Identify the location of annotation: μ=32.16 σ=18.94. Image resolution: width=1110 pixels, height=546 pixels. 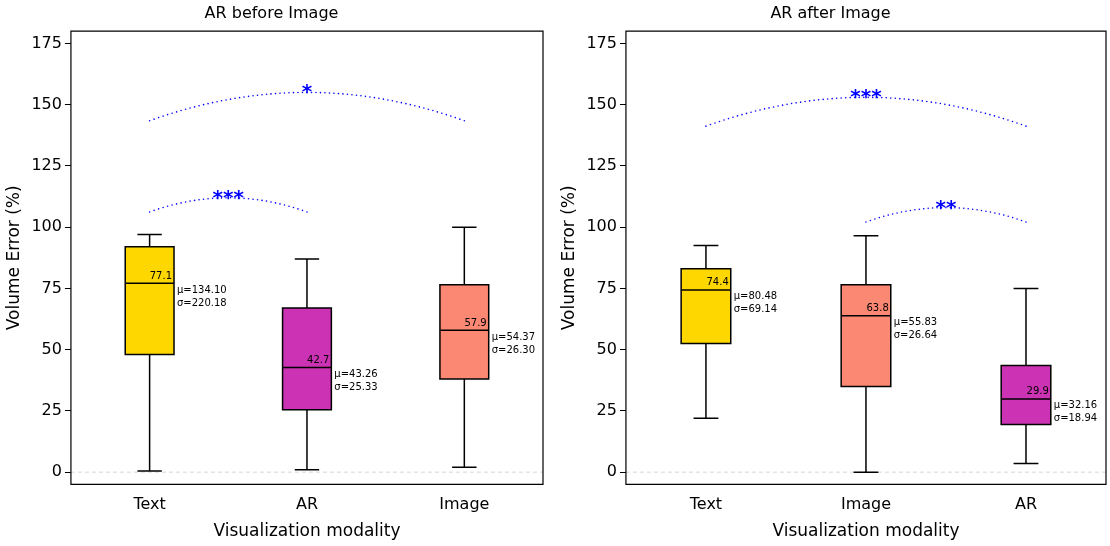
(1075, 411).